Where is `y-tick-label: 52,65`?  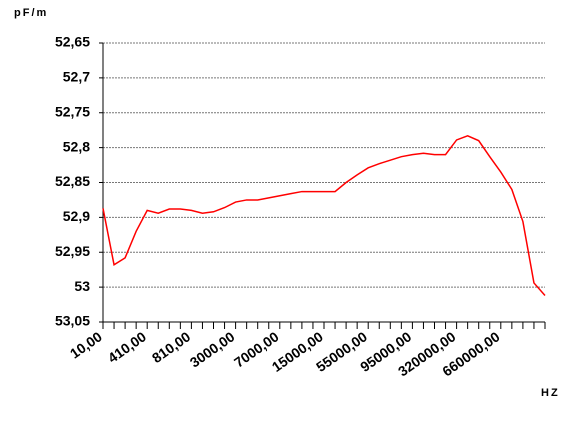 y-tick-label: 52,65 is located at coordinates (72, 42).